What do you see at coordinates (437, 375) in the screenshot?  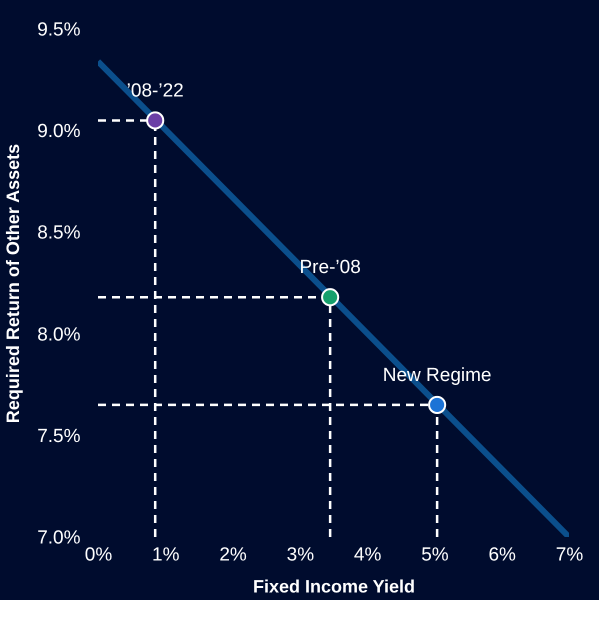 I see `series-label: New Regime` at bounding box center [437, 375].